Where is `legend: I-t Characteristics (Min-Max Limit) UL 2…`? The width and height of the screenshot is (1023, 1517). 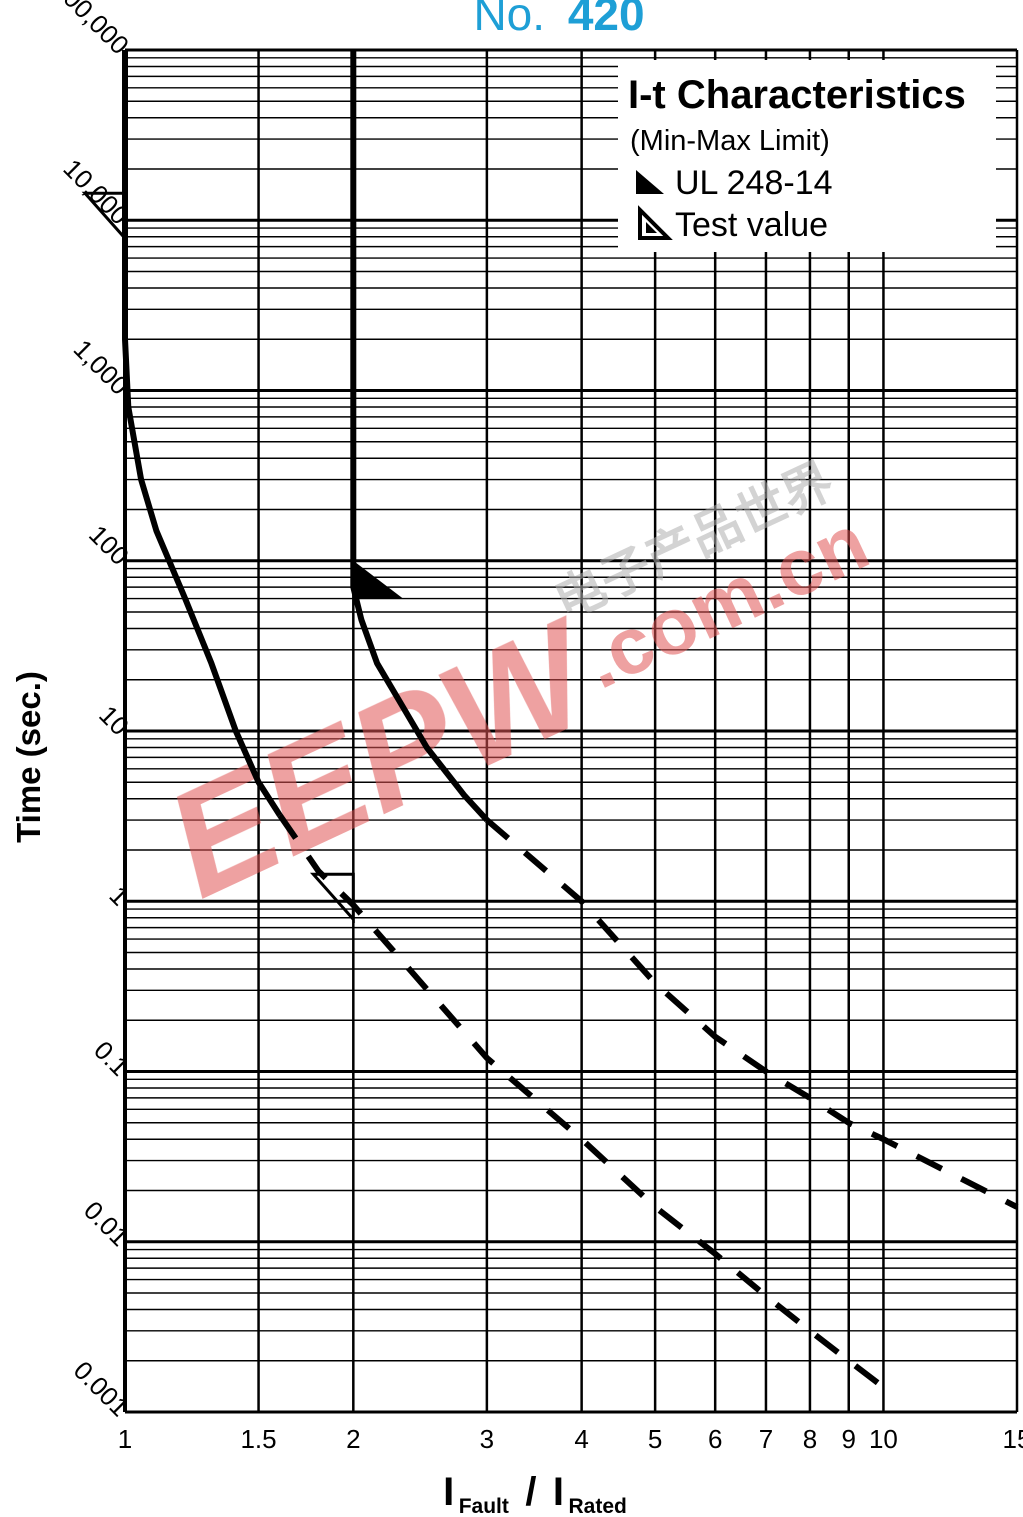 legend: I-t Characteristics (Min-Max Limit) UL 2… is located at coordinates (807, 156).